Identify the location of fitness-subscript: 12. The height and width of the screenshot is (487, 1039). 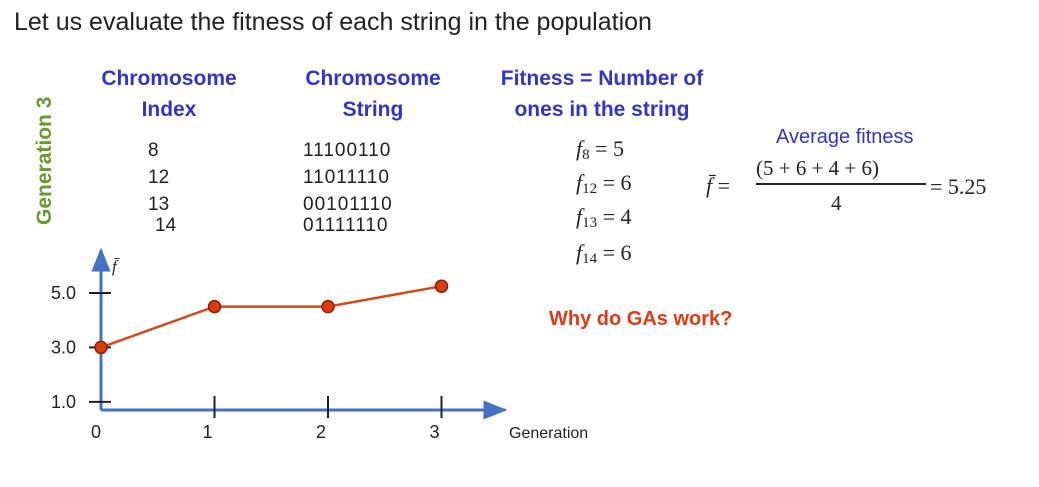
(590, 189).